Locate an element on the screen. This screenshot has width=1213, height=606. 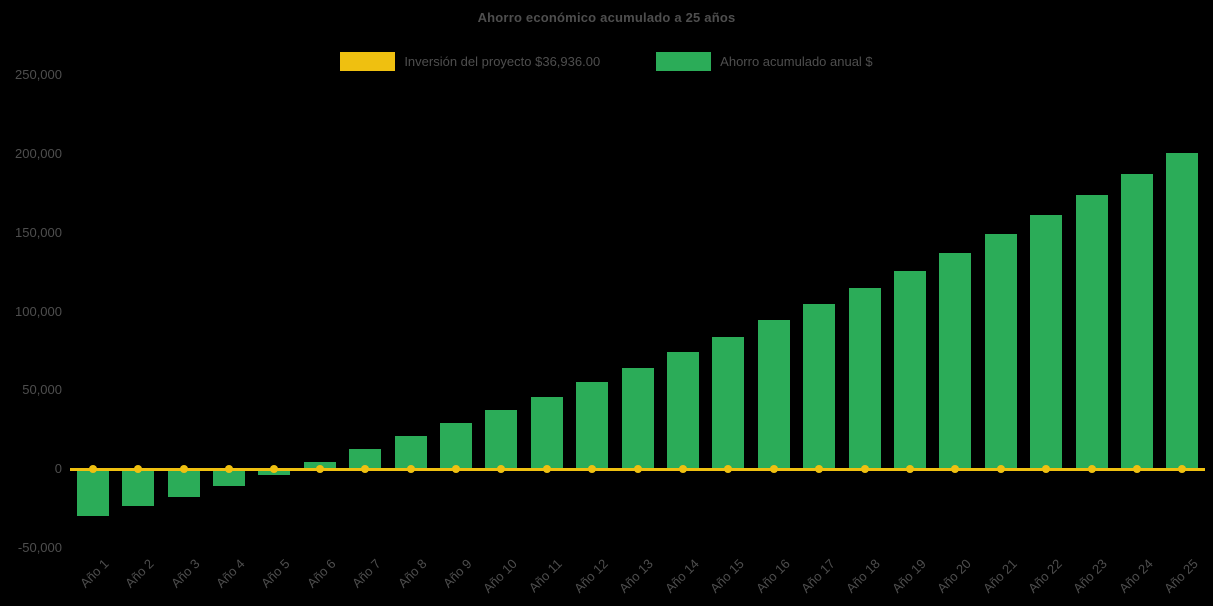
y-axis-tick-label: 50,000 is located at coordinates (42, 390).